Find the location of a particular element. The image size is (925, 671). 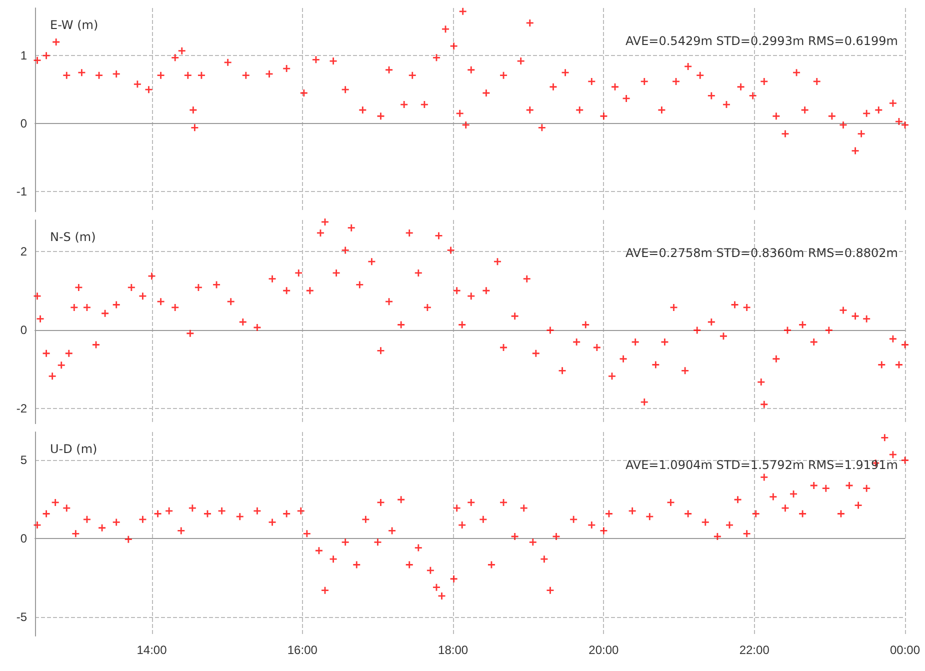

text: N-S (m) is located at coordinates (73, 237).